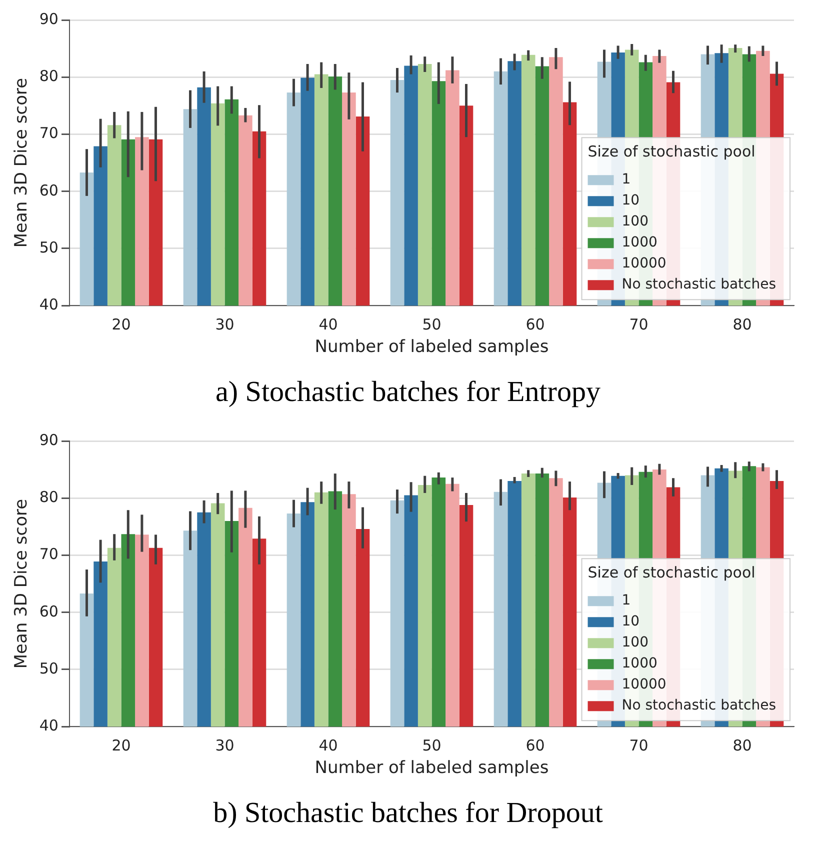  What do you see at coordinates (408, 392) in the screenshot?
I see `text: a) Stochastic batches for Entropy` at bounding box center [408, 392].